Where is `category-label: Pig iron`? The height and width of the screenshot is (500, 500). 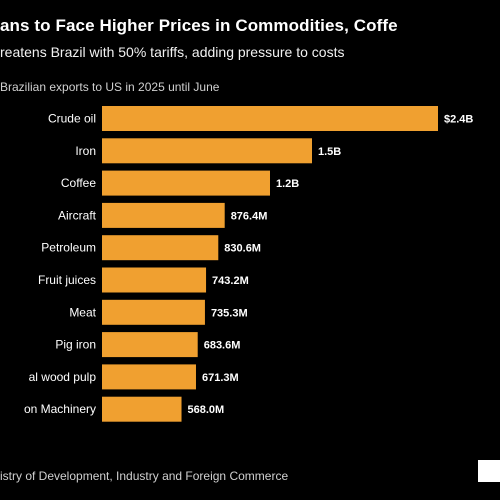
category-label: Pig iron is located at coordinates (75, 345).